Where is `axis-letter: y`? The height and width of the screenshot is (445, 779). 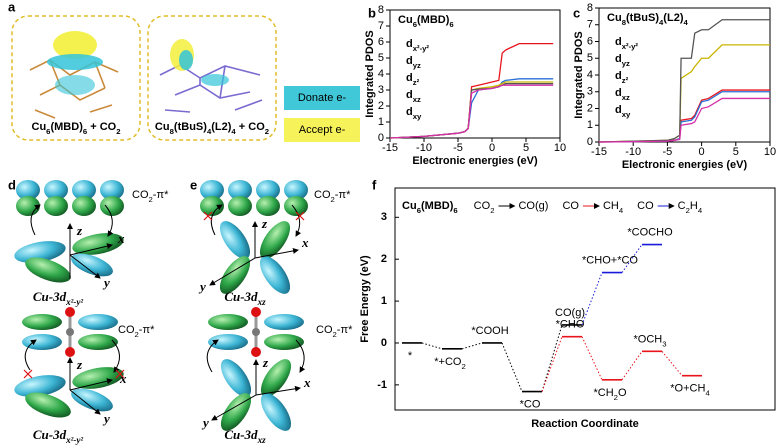 axis-letter: y is located at coordinates (205, 422).